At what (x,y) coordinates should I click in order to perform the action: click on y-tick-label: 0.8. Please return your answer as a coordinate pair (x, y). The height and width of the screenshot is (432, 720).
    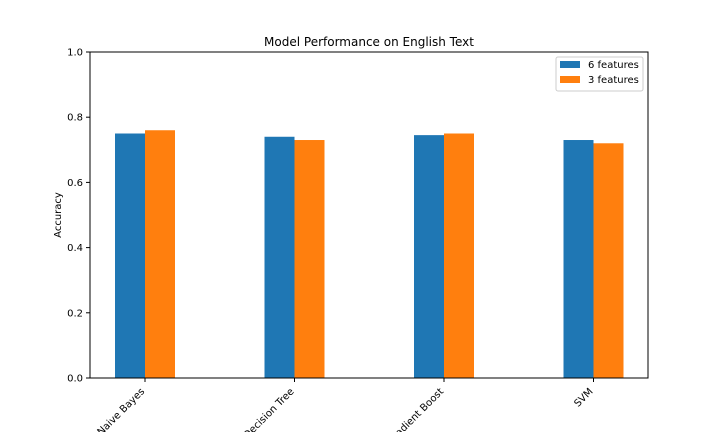
    Looking at the image, I should click on (75, 118).